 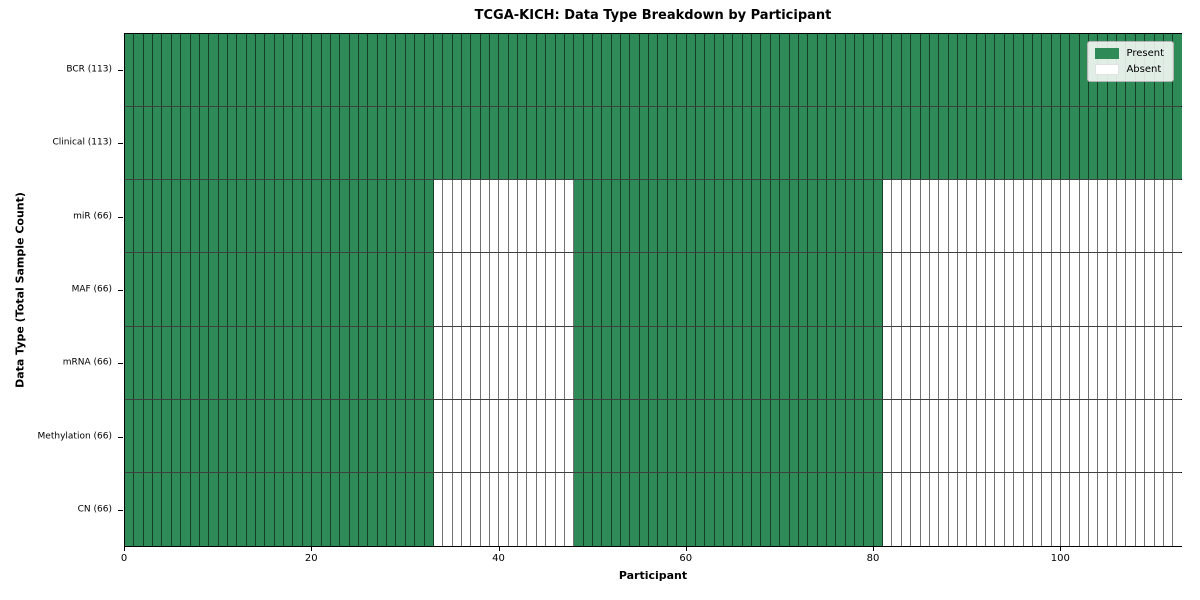 What do you see at coordinates (124, 558) in the screenshot?
I see `x-tick-label: 0` at bounding box center [124, 558].